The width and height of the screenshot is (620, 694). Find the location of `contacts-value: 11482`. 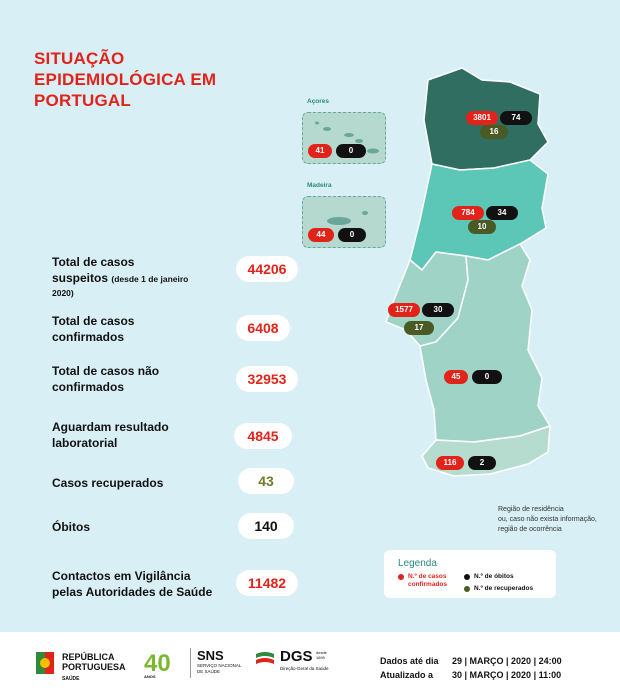

contacts-value: 11482 is located at coordinates (267, 583).